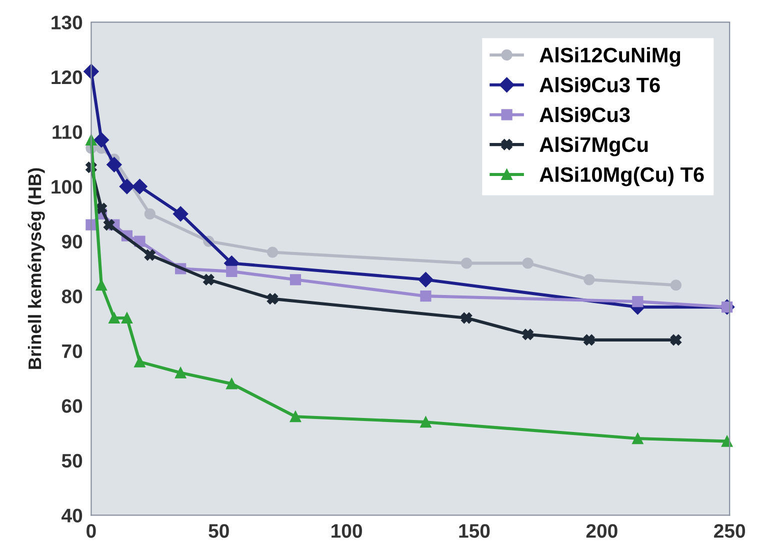 The height and width of the screenshot is (554, 760). What do you see at coordinates (610, 57) in the screenshot?
I see `legend-label: AlSi12CuNiMg` at bounding box center [610, 57].